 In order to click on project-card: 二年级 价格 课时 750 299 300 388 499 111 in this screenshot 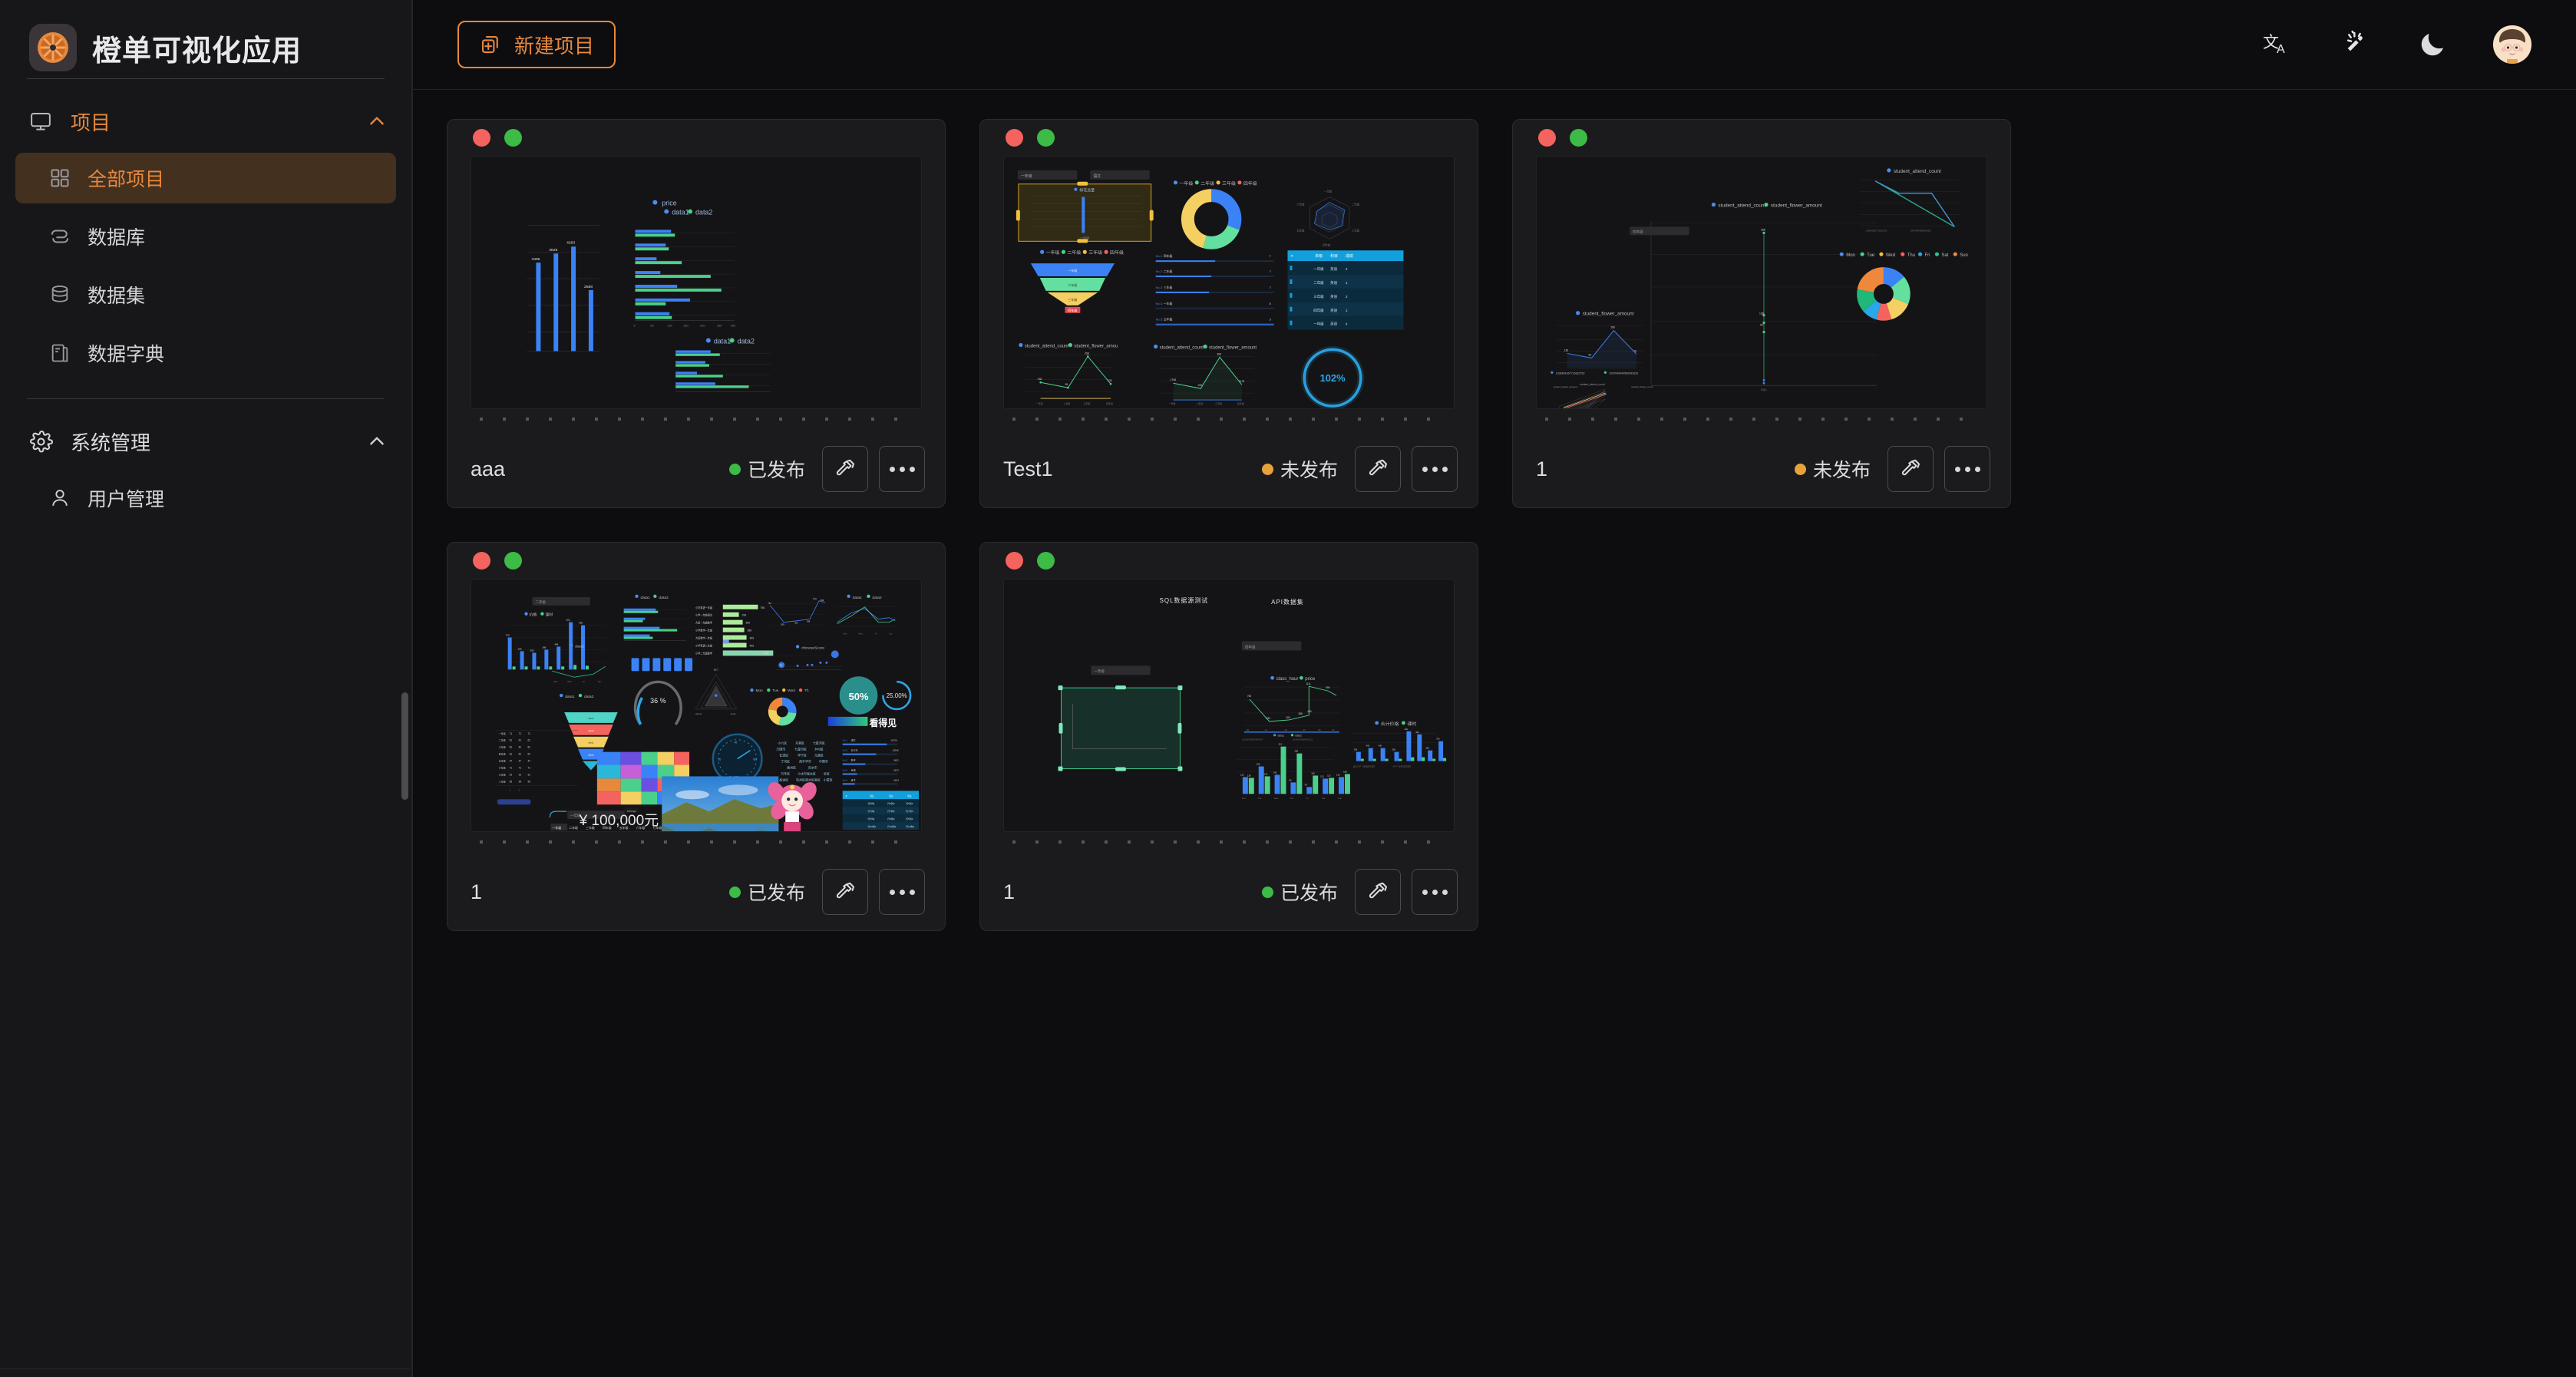, I will do `click(696, 736)`.